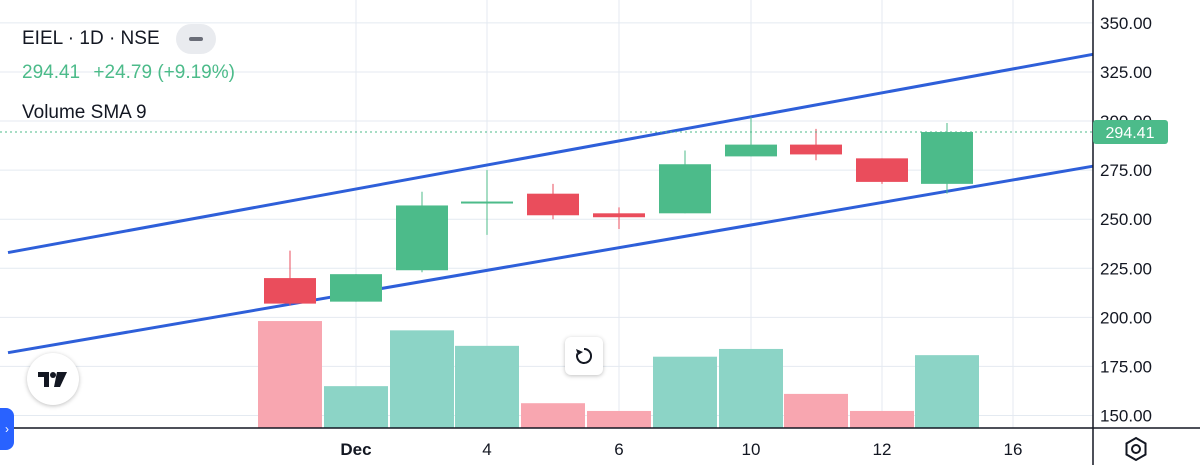  I want to click on collapse-icon, so click(195, 39).